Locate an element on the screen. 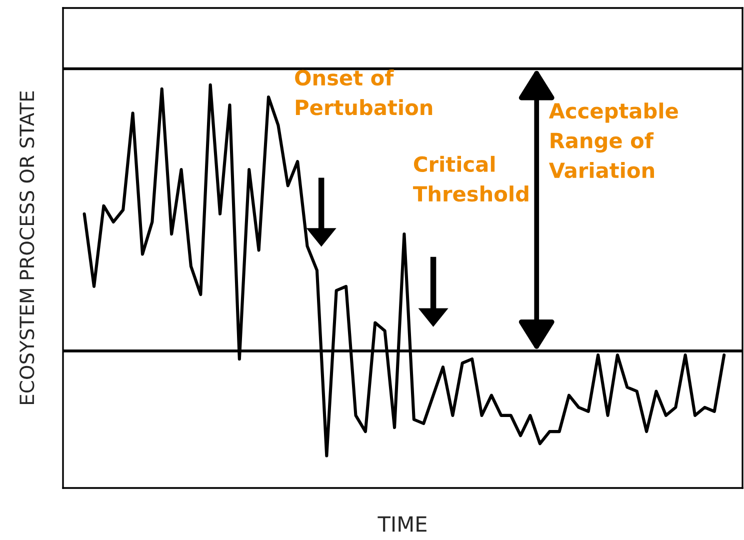 This screenshot has height=540, width=744. annotation: Critical Threshold is located at coordinates (470, 179).